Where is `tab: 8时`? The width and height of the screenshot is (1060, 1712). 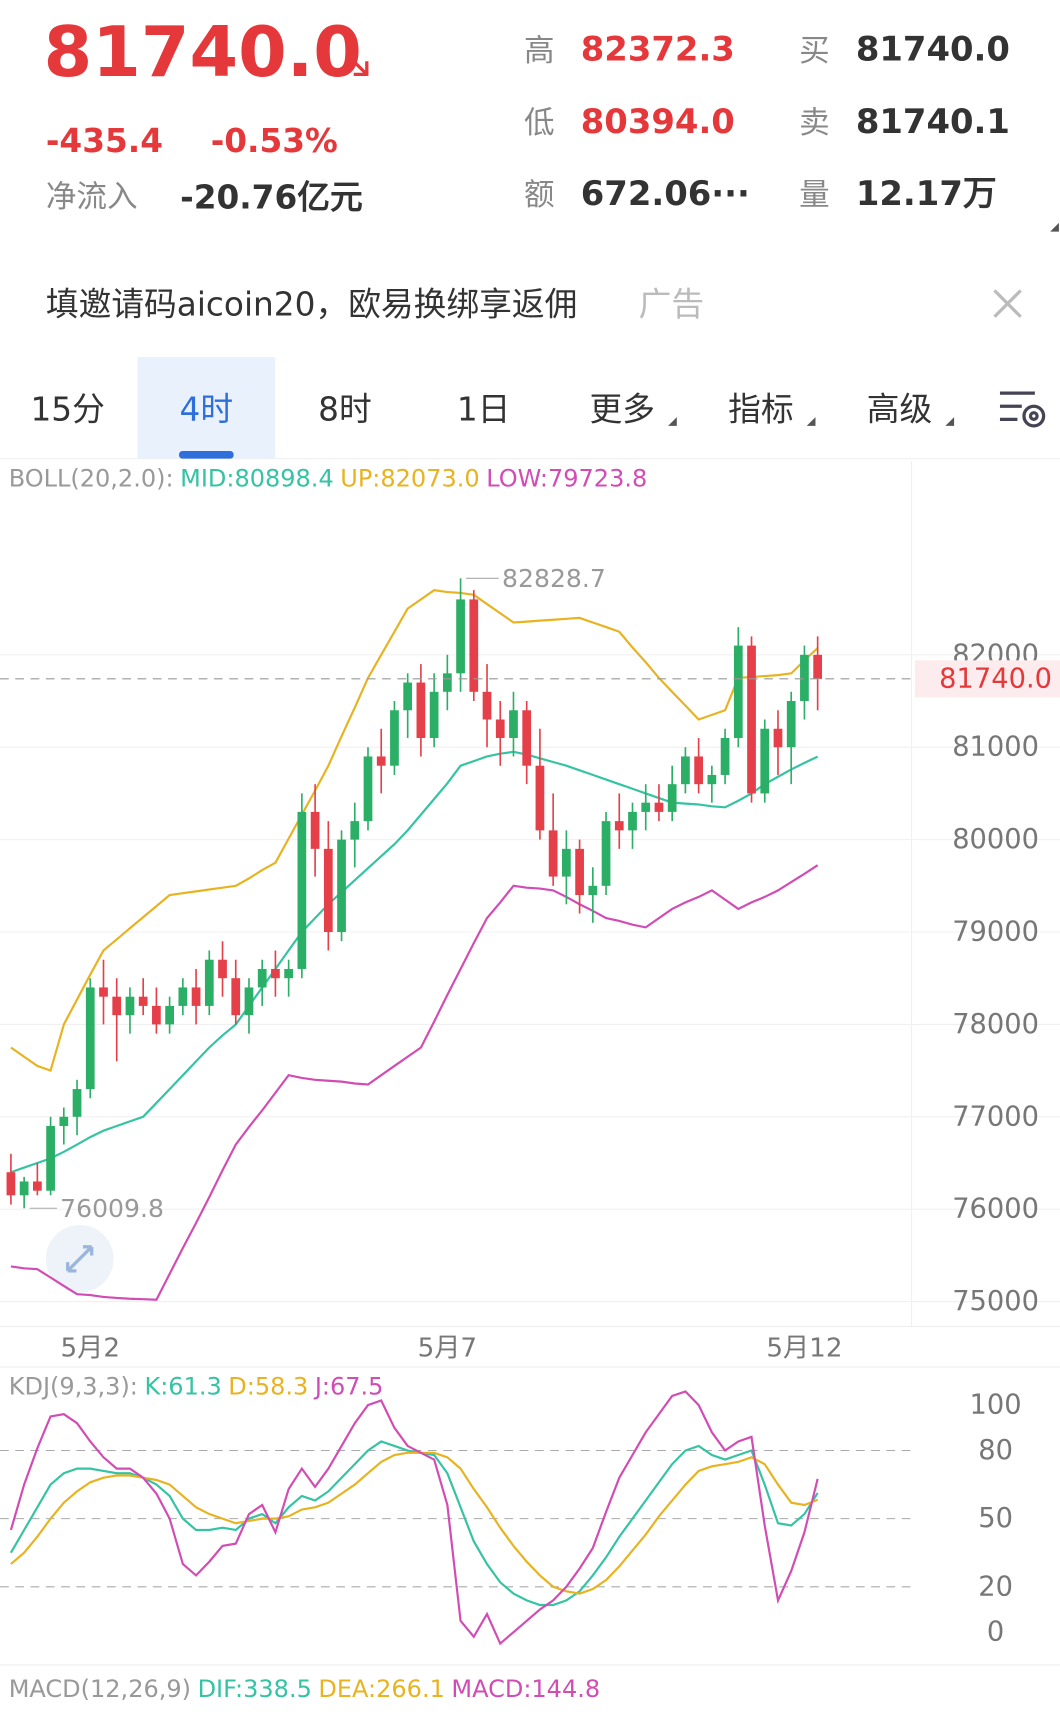
tab: 8时 is located at coordinates (345, 410).